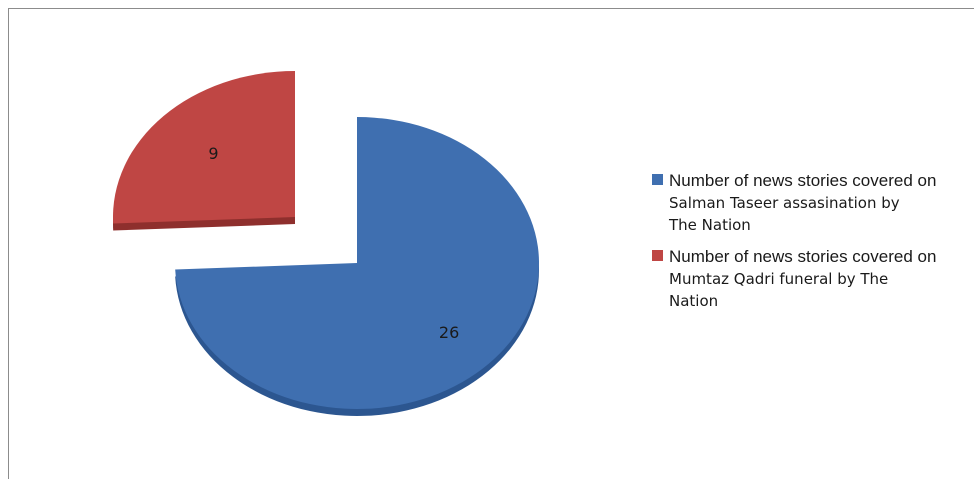 The width and height of the screenshot is (976, 479). I want to click on pie-label-layer: 26 9, so click(333, 243).